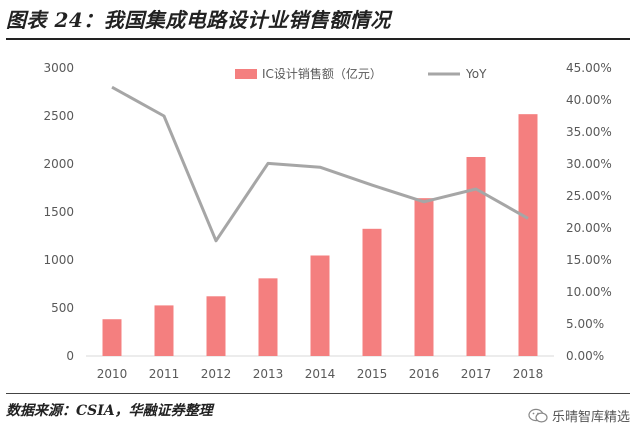  What do you see at coordinates (538, 415) in the screenshot?
I see `wechat-icon` at bounding box center [538, 415].